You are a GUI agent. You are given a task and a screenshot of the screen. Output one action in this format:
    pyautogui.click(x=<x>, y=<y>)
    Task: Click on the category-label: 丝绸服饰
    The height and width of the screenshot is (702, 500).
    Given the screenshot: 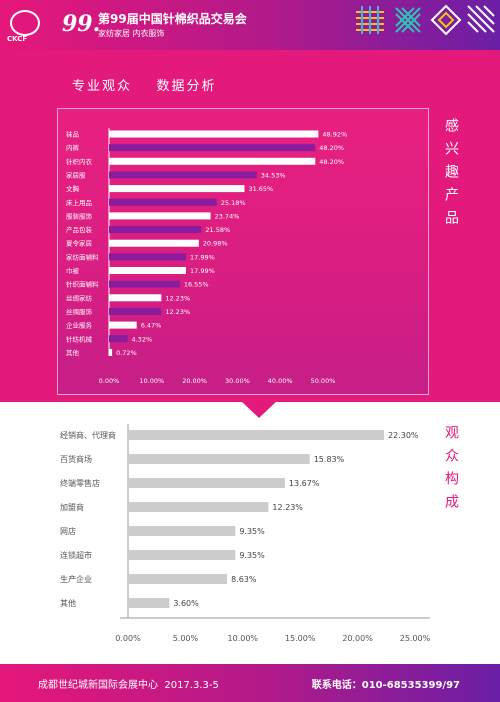 What is the action you would take?
    pyautogui.click(x=79, y=311)
    